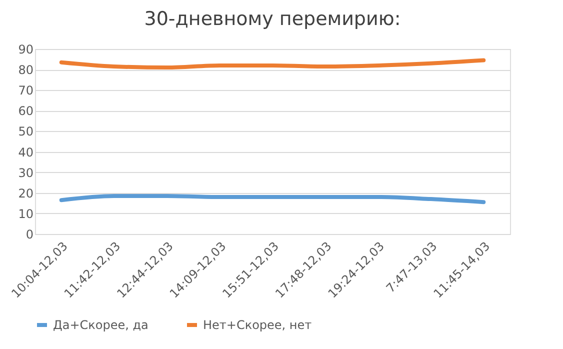  Describe the element at coordinates (100, 325) in the screenshot. I see `legend-label: Да+Скорее, да` at that location.